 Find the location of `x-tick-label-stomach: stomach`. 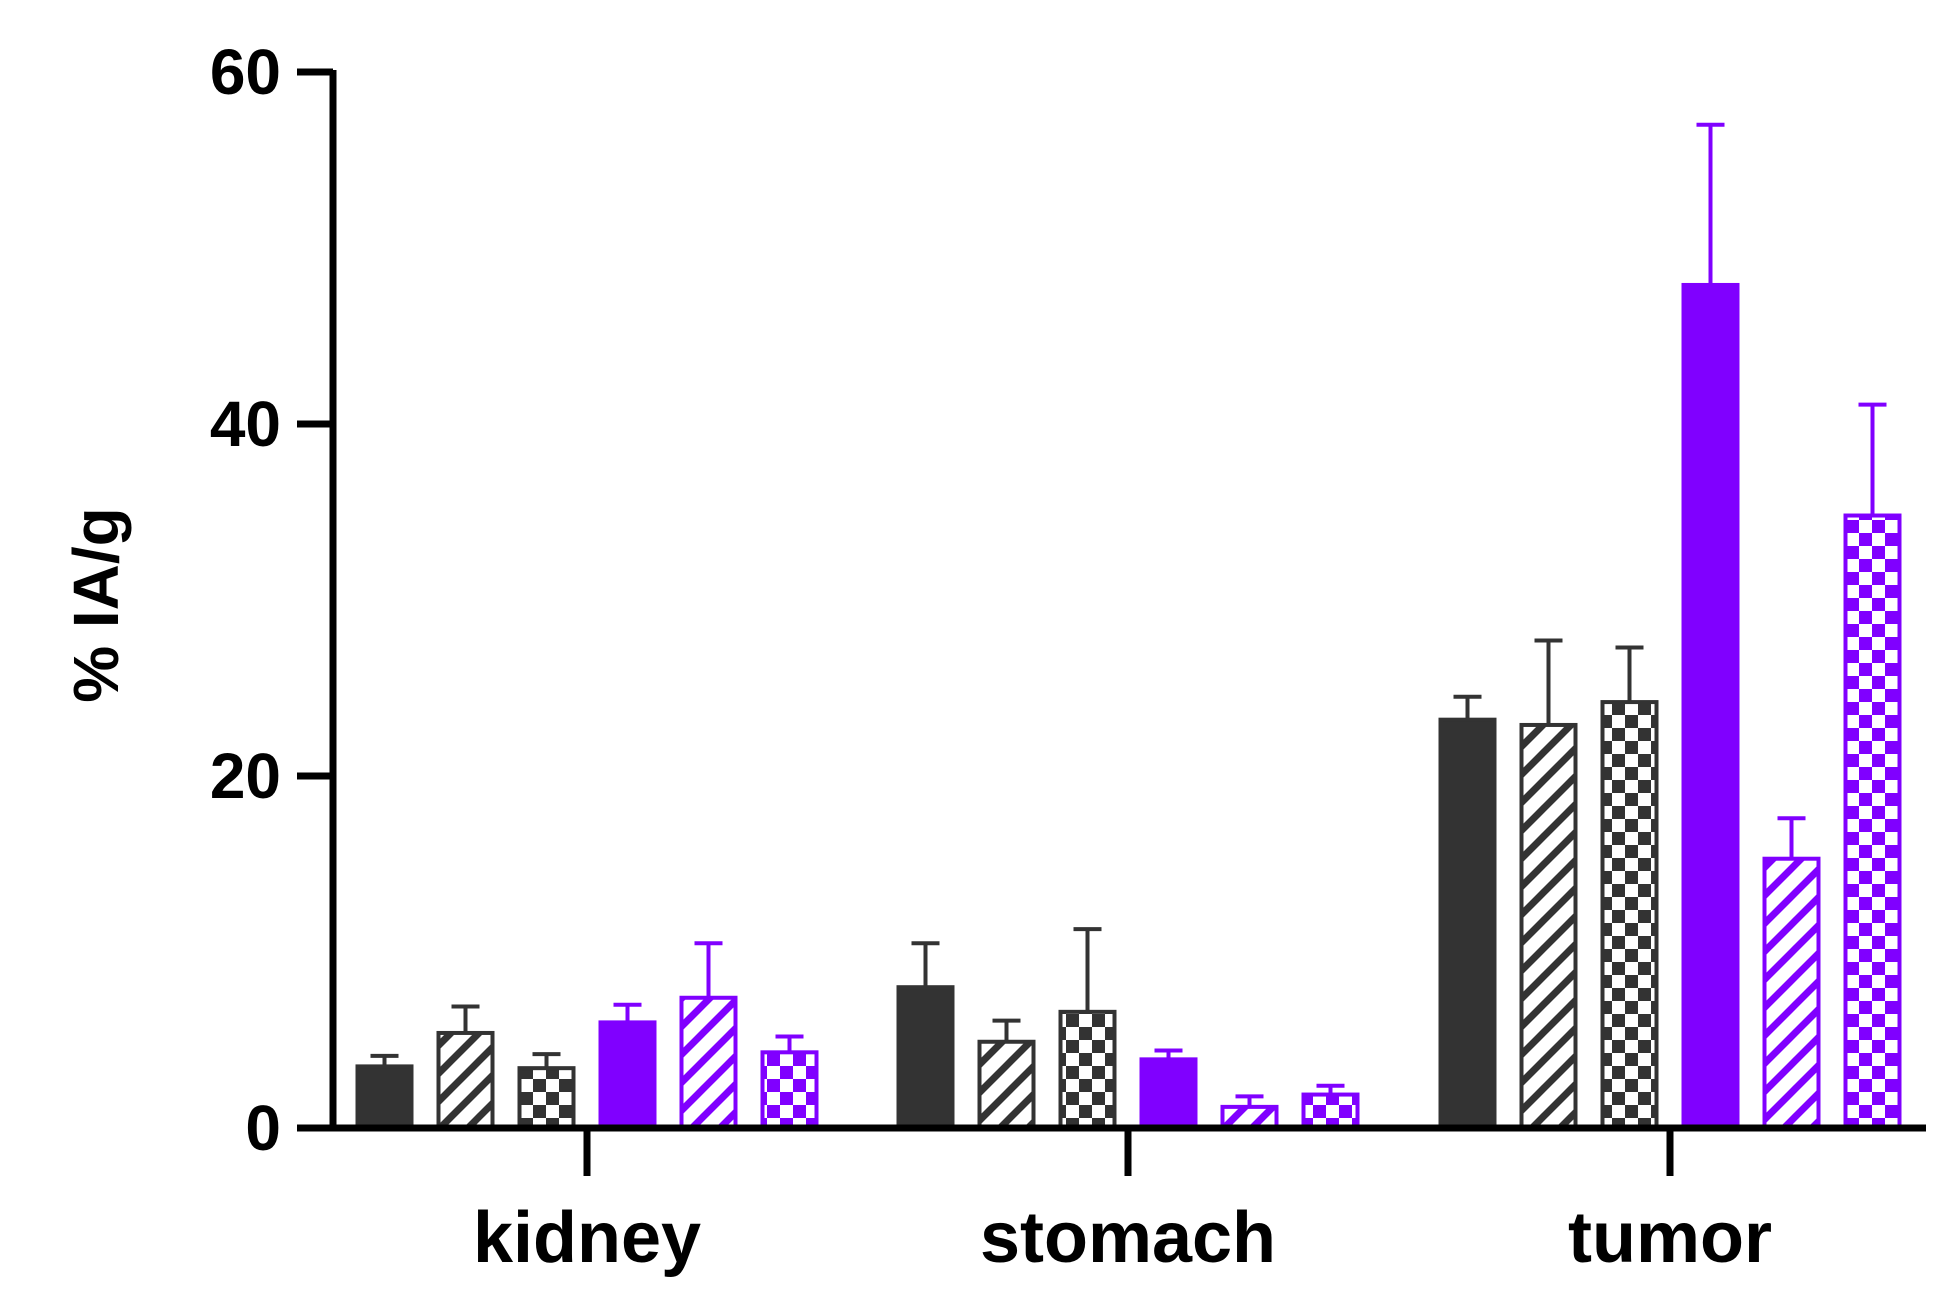

x-tick-label-stomach: stomach is located at coordinates (1128, 1238).